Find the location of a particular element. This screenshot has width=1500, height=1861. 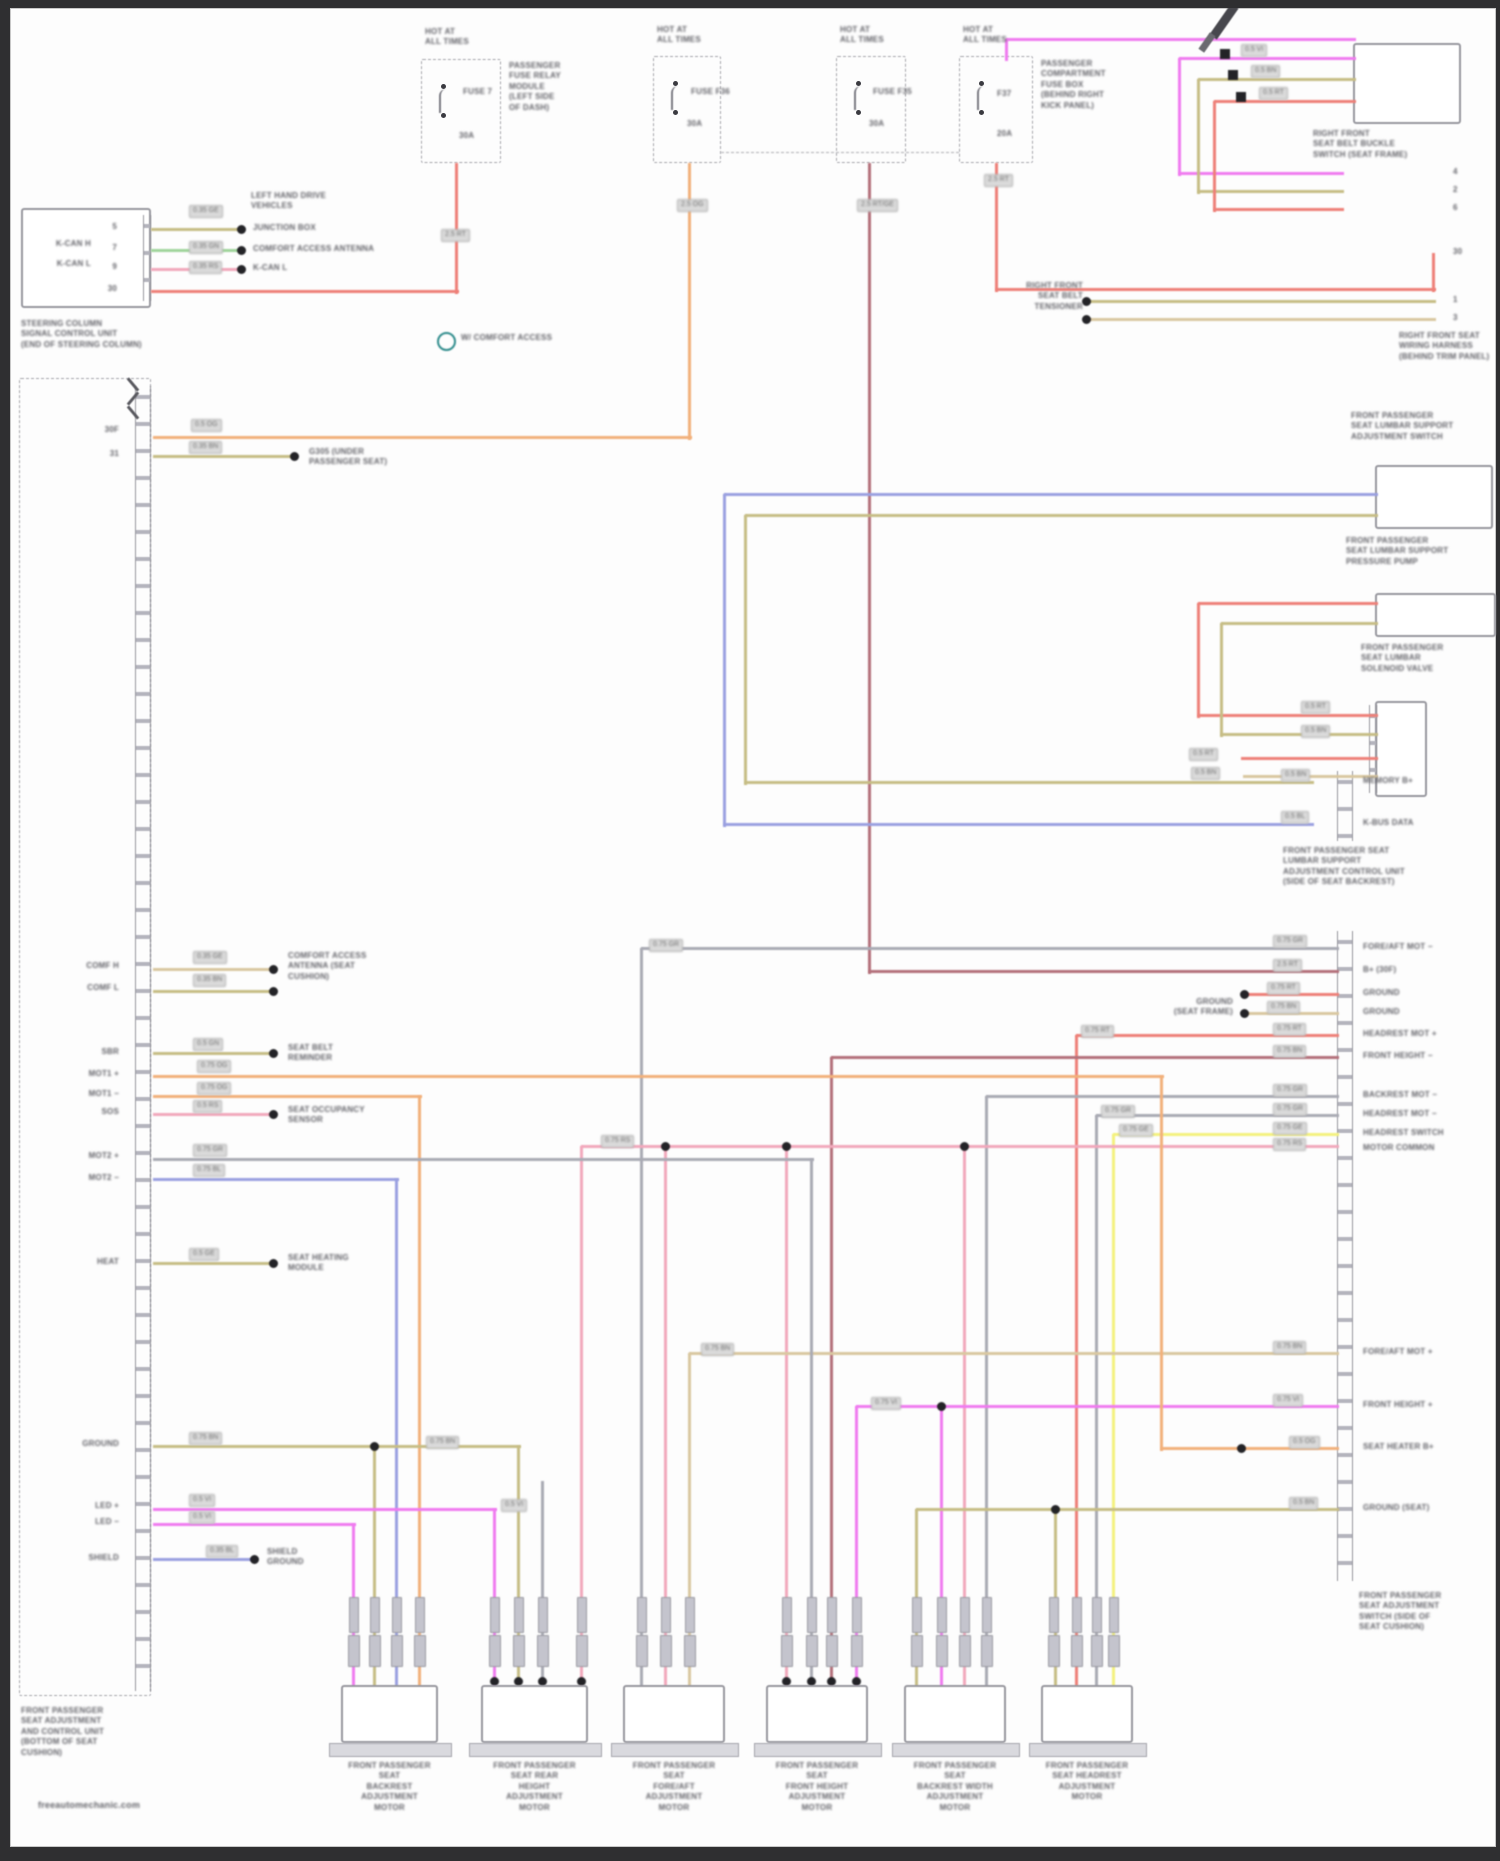

diagram-label-12: HOT AT ALL TIMES is located at coordinates (679, 35).